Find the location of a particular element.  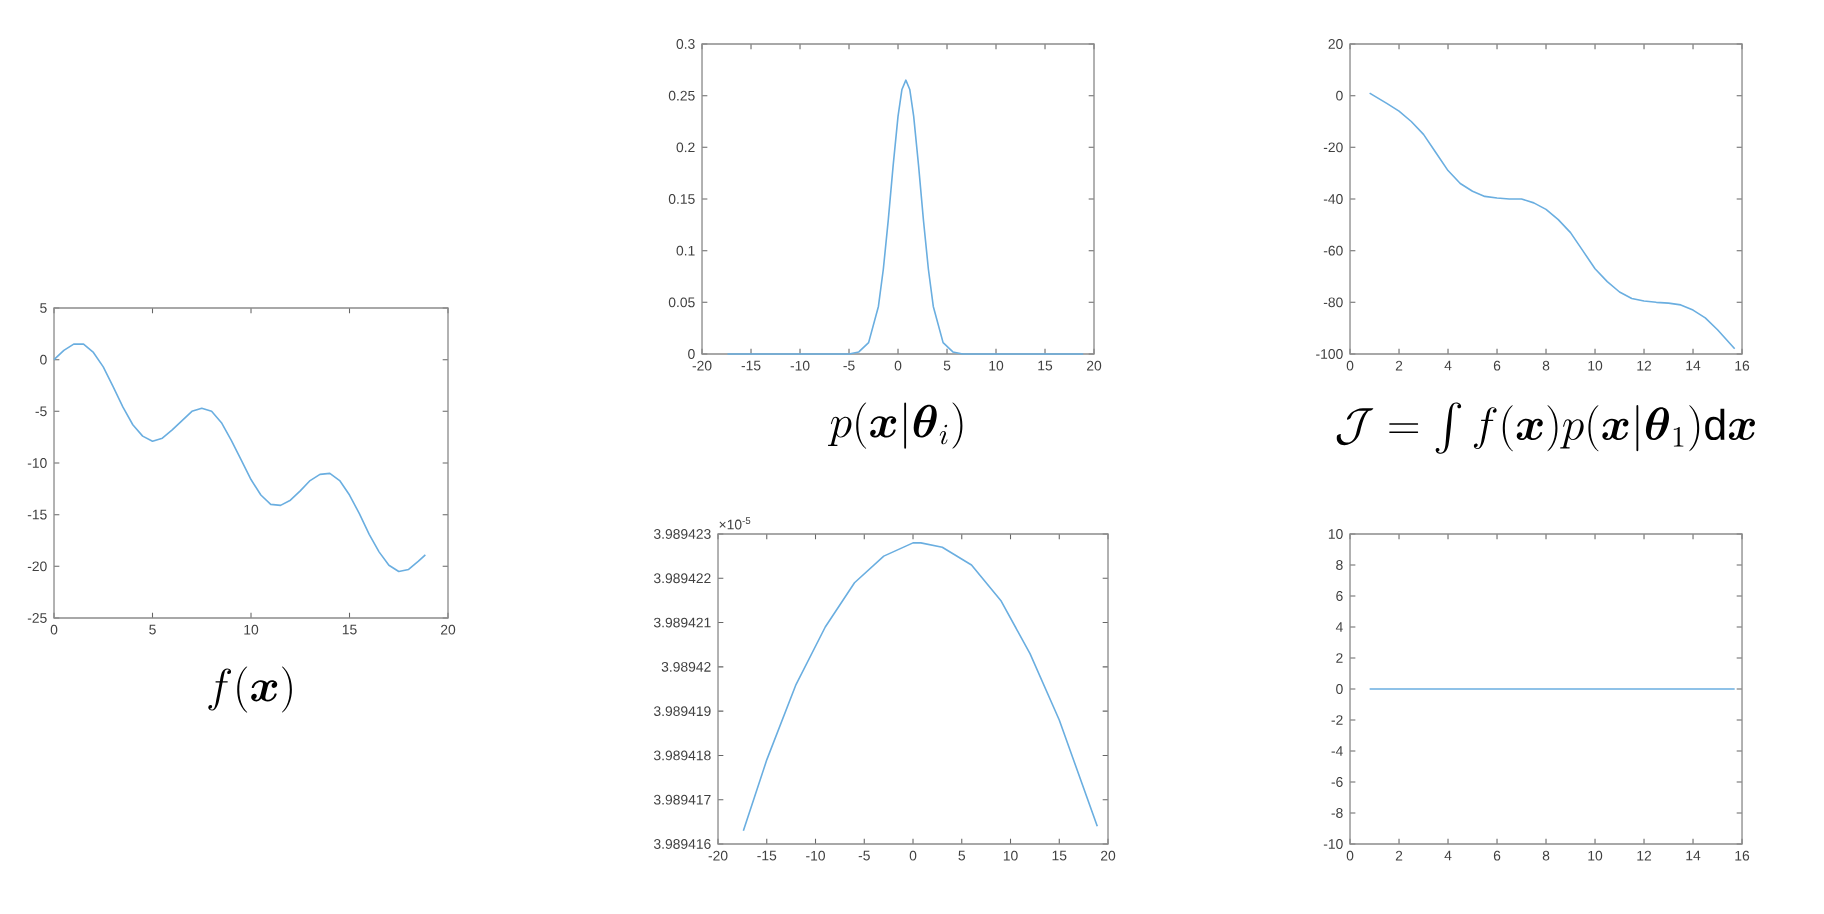

x-axis-title: $\mathcal{J}=\int f(\boldsymbol{x})p(\boldsymbol{x}|\boldsymbol{\theta}_1)\mathrm{d}\boldsymbol{x}$ is located at coordinates (1545, 428).